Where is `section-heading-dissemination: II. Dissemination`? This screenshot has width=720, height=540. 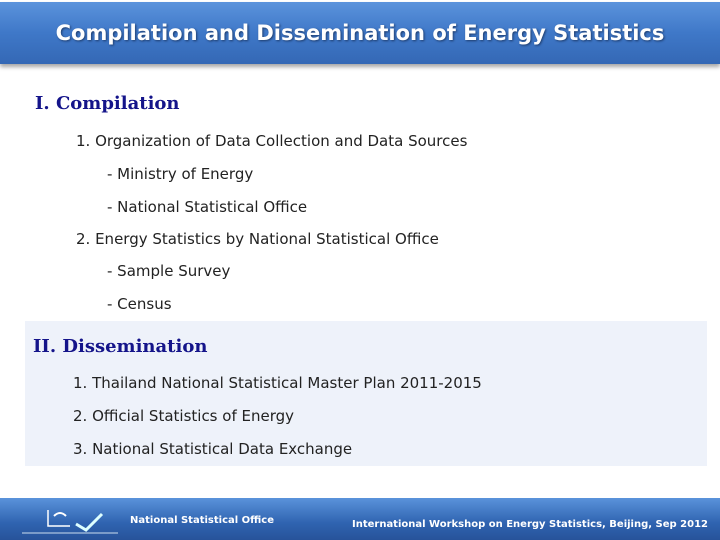
section-heading-dissemination: II. Dissemination is located at coordinates (120, 346).